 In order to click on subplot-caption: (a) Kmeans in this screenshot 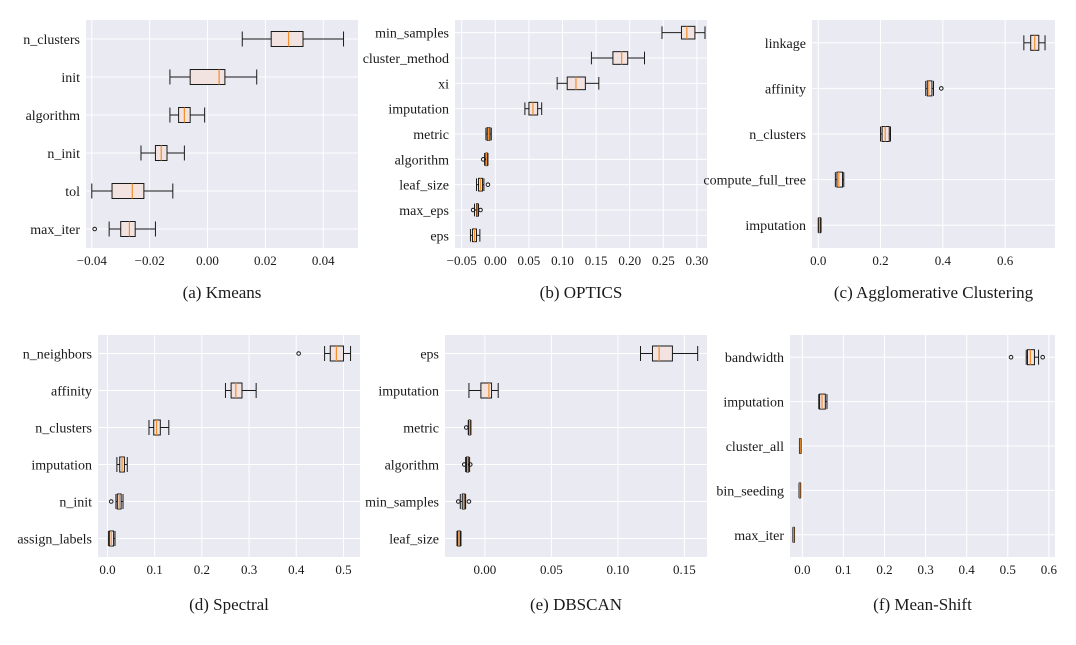, I will do `click(222, 292)`.